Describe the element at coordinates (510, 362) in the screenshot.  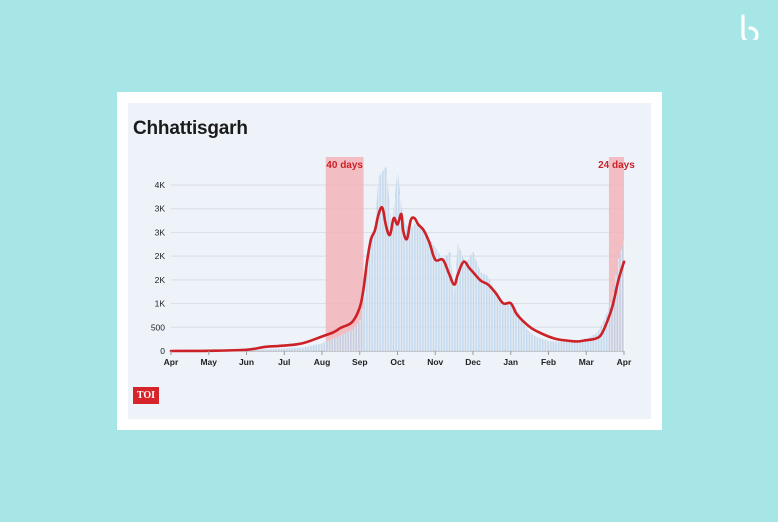
I see `x-tick-label: Jan` at that location.